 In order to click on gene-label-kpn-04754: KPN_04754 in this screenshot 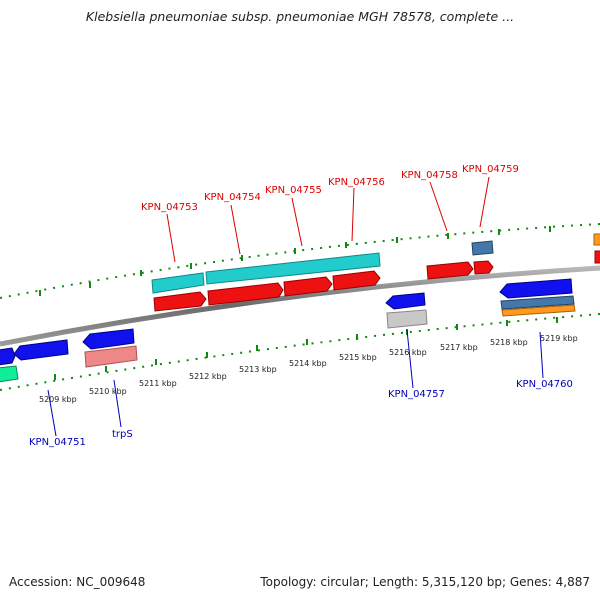, I will do `click(232, 197)`.